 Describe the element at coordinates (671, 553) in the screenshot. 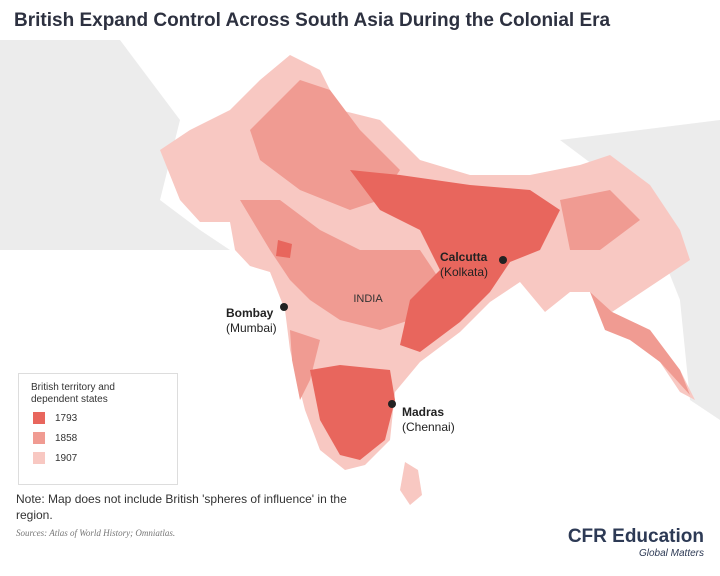

I see `logo-tagline: Global Matters` at that location.